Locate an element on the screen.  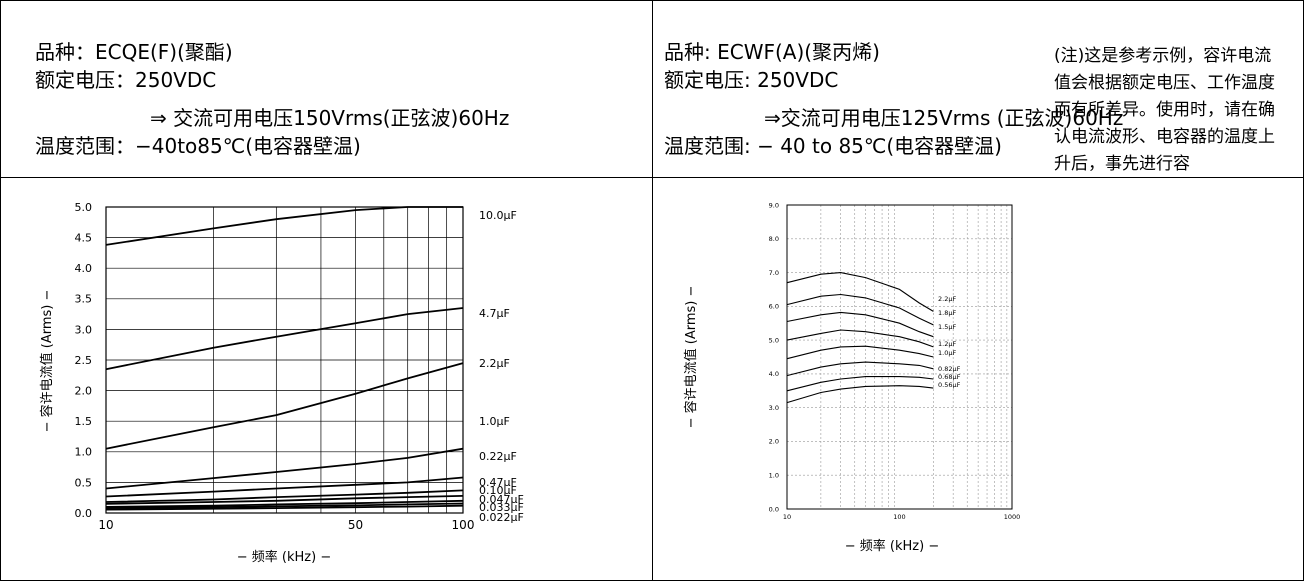
y-tick-label: 2.5 is located at coordinates (84, 360).